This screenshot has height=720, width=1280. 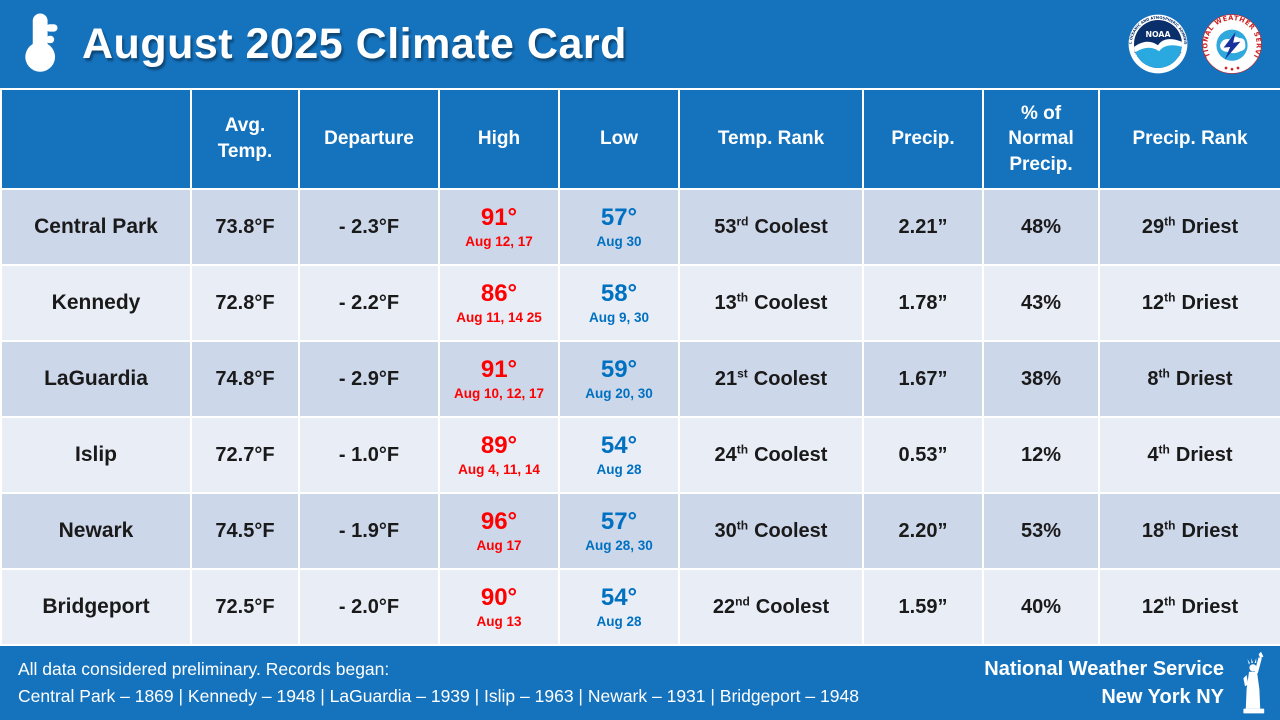 I want to click on pct-normal-cell: 38%, so click(x=1041, y=379).